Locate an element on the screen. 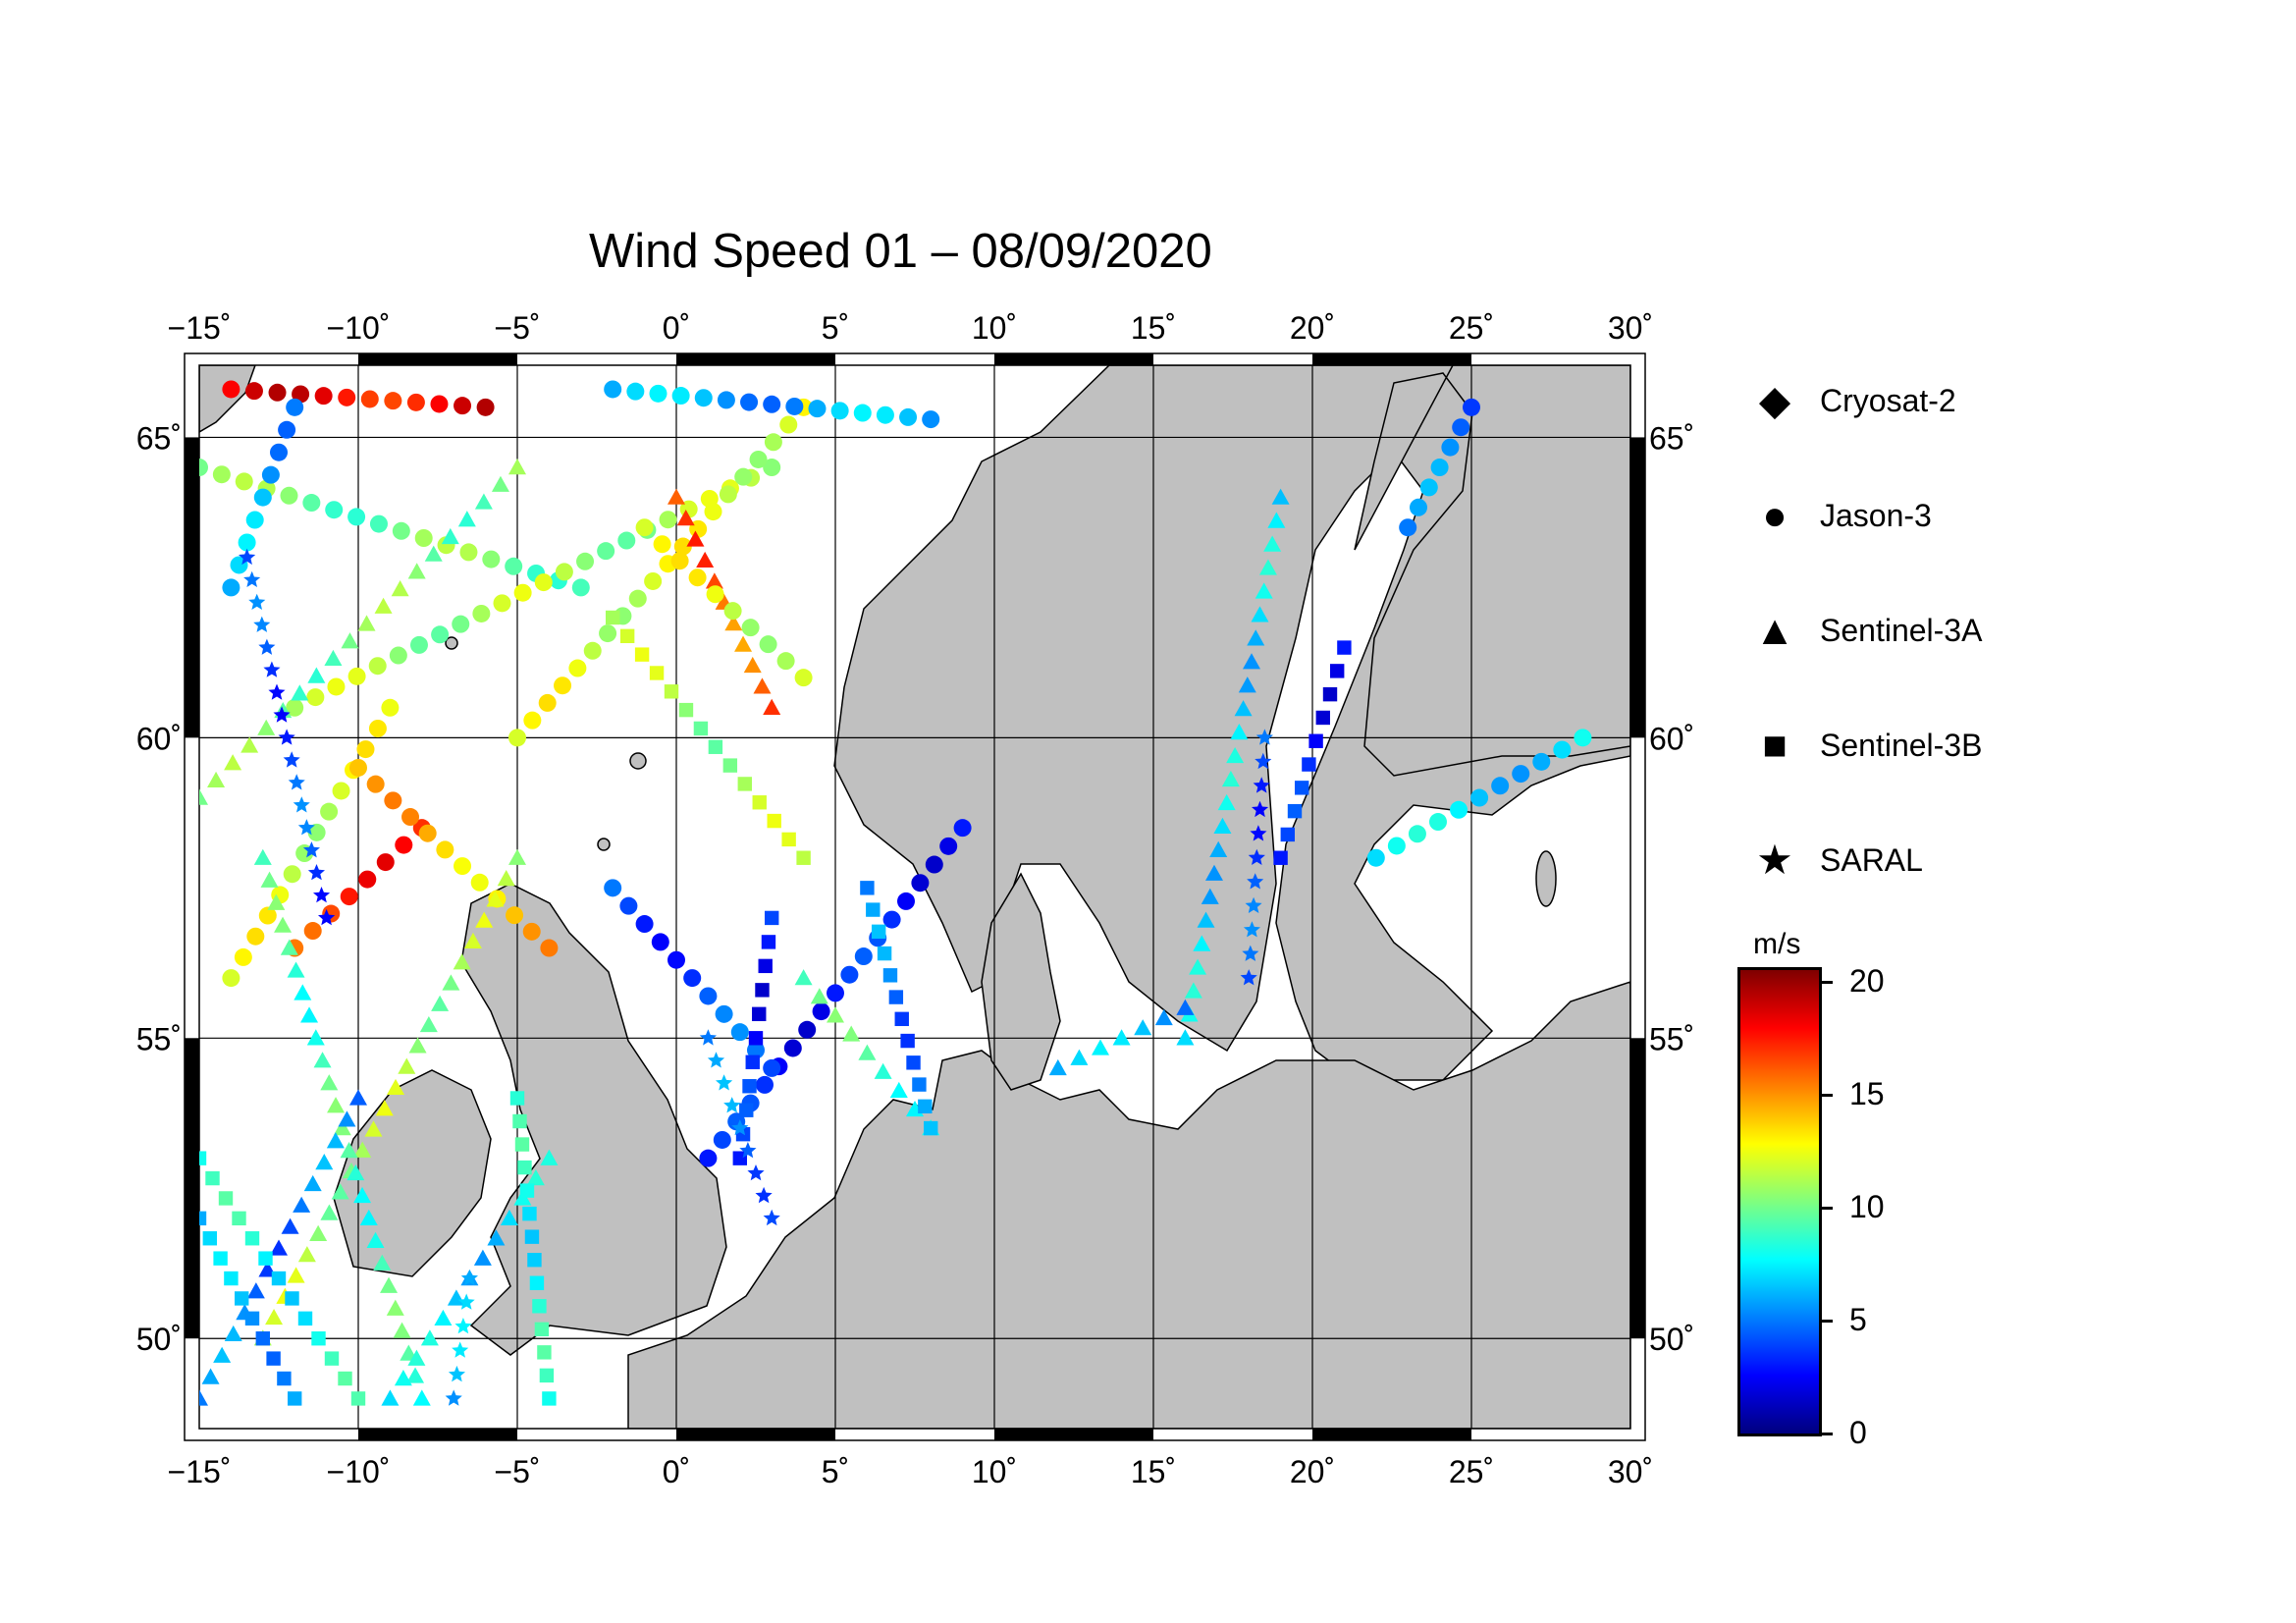  circle-icon: ● is located at coordinates (1775, 515).